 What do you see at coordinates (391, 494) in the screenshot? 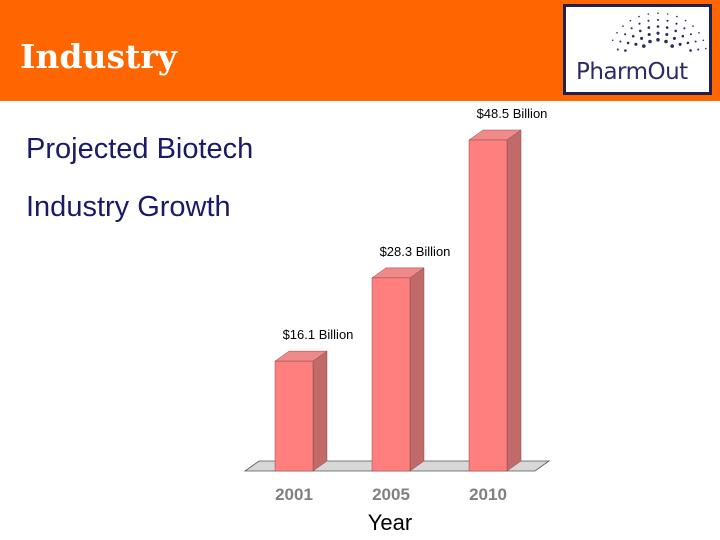
I see `x-tick-label: 2005` at bounding box center [391, 494].